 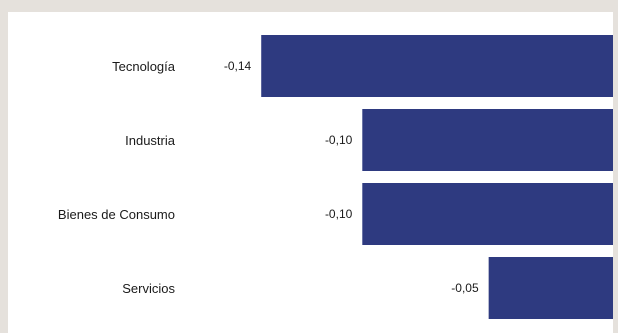 What do you see at coordinates (339, 140) in the screenshot?
I see `value-label-1: -0,10` at bounding box center [339, 140].